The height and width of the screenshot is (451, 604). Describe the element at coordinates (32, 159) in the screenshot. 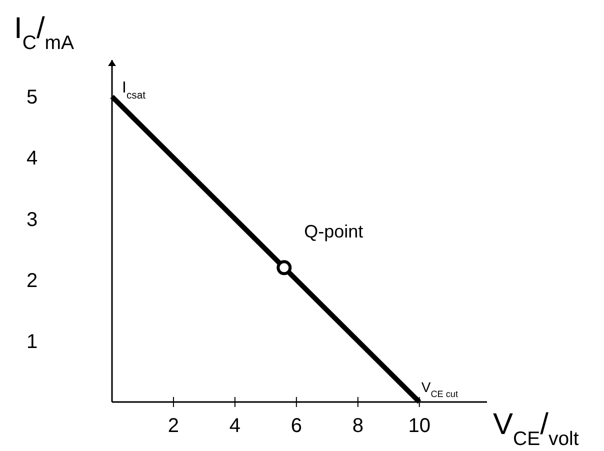

I see `y-tick-label: 4` at that location.